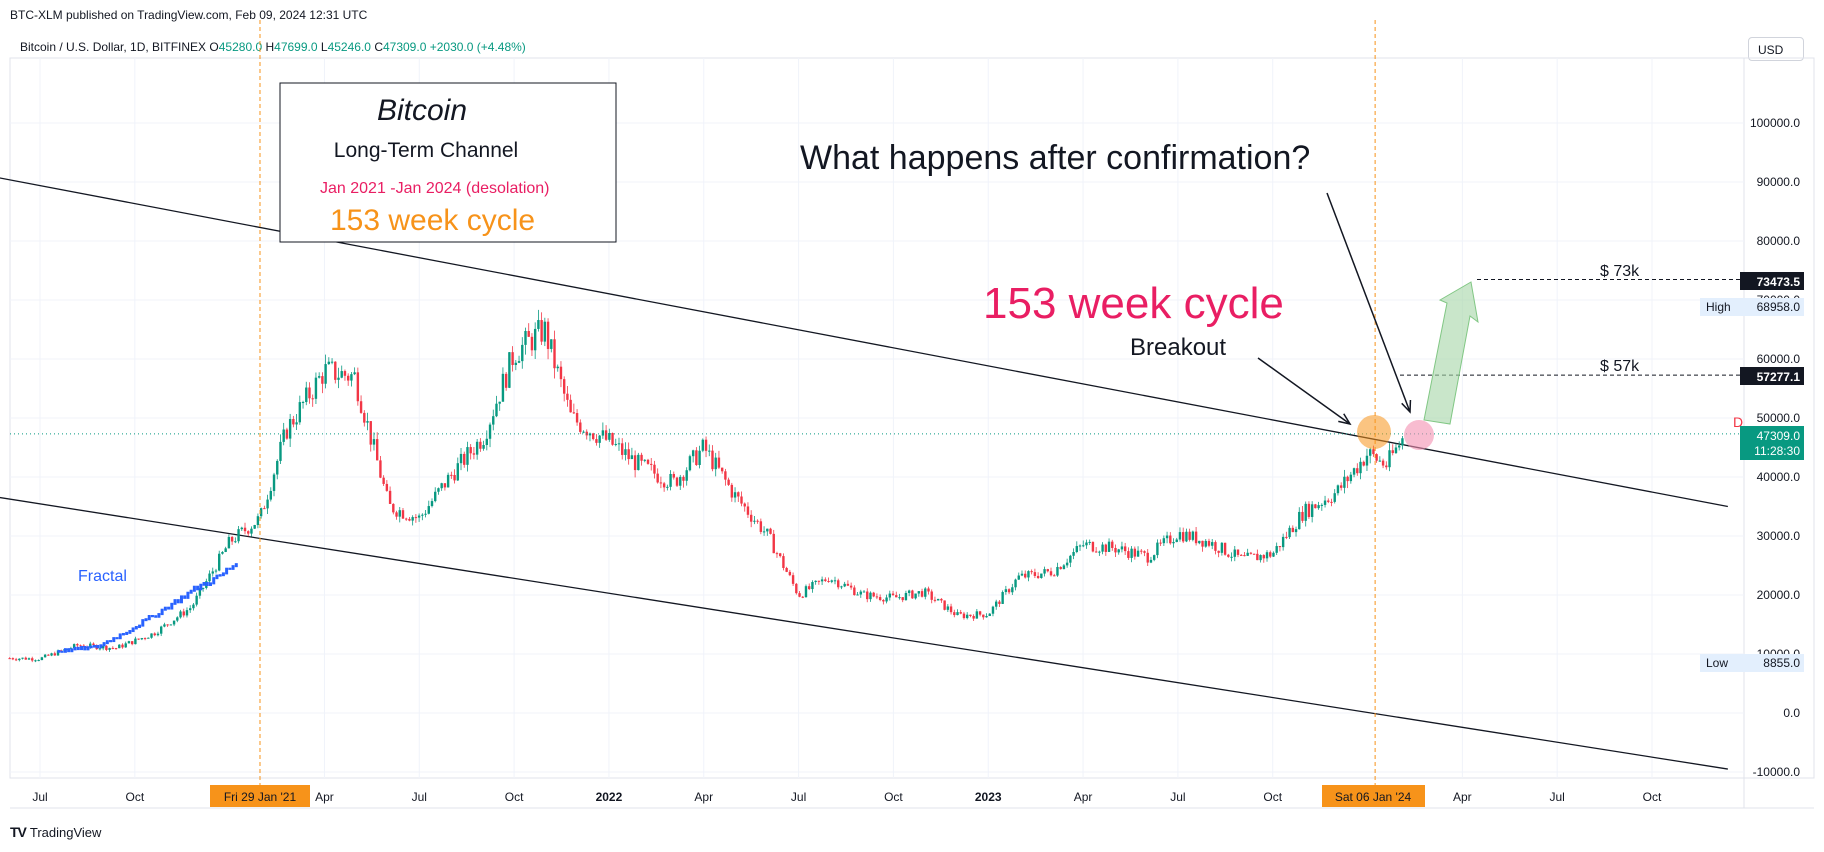 This screenshot has width=1824, height=852. Describe the element at coordinates (1718, 307) in the screenshot. I see `high-label: High` at that location.